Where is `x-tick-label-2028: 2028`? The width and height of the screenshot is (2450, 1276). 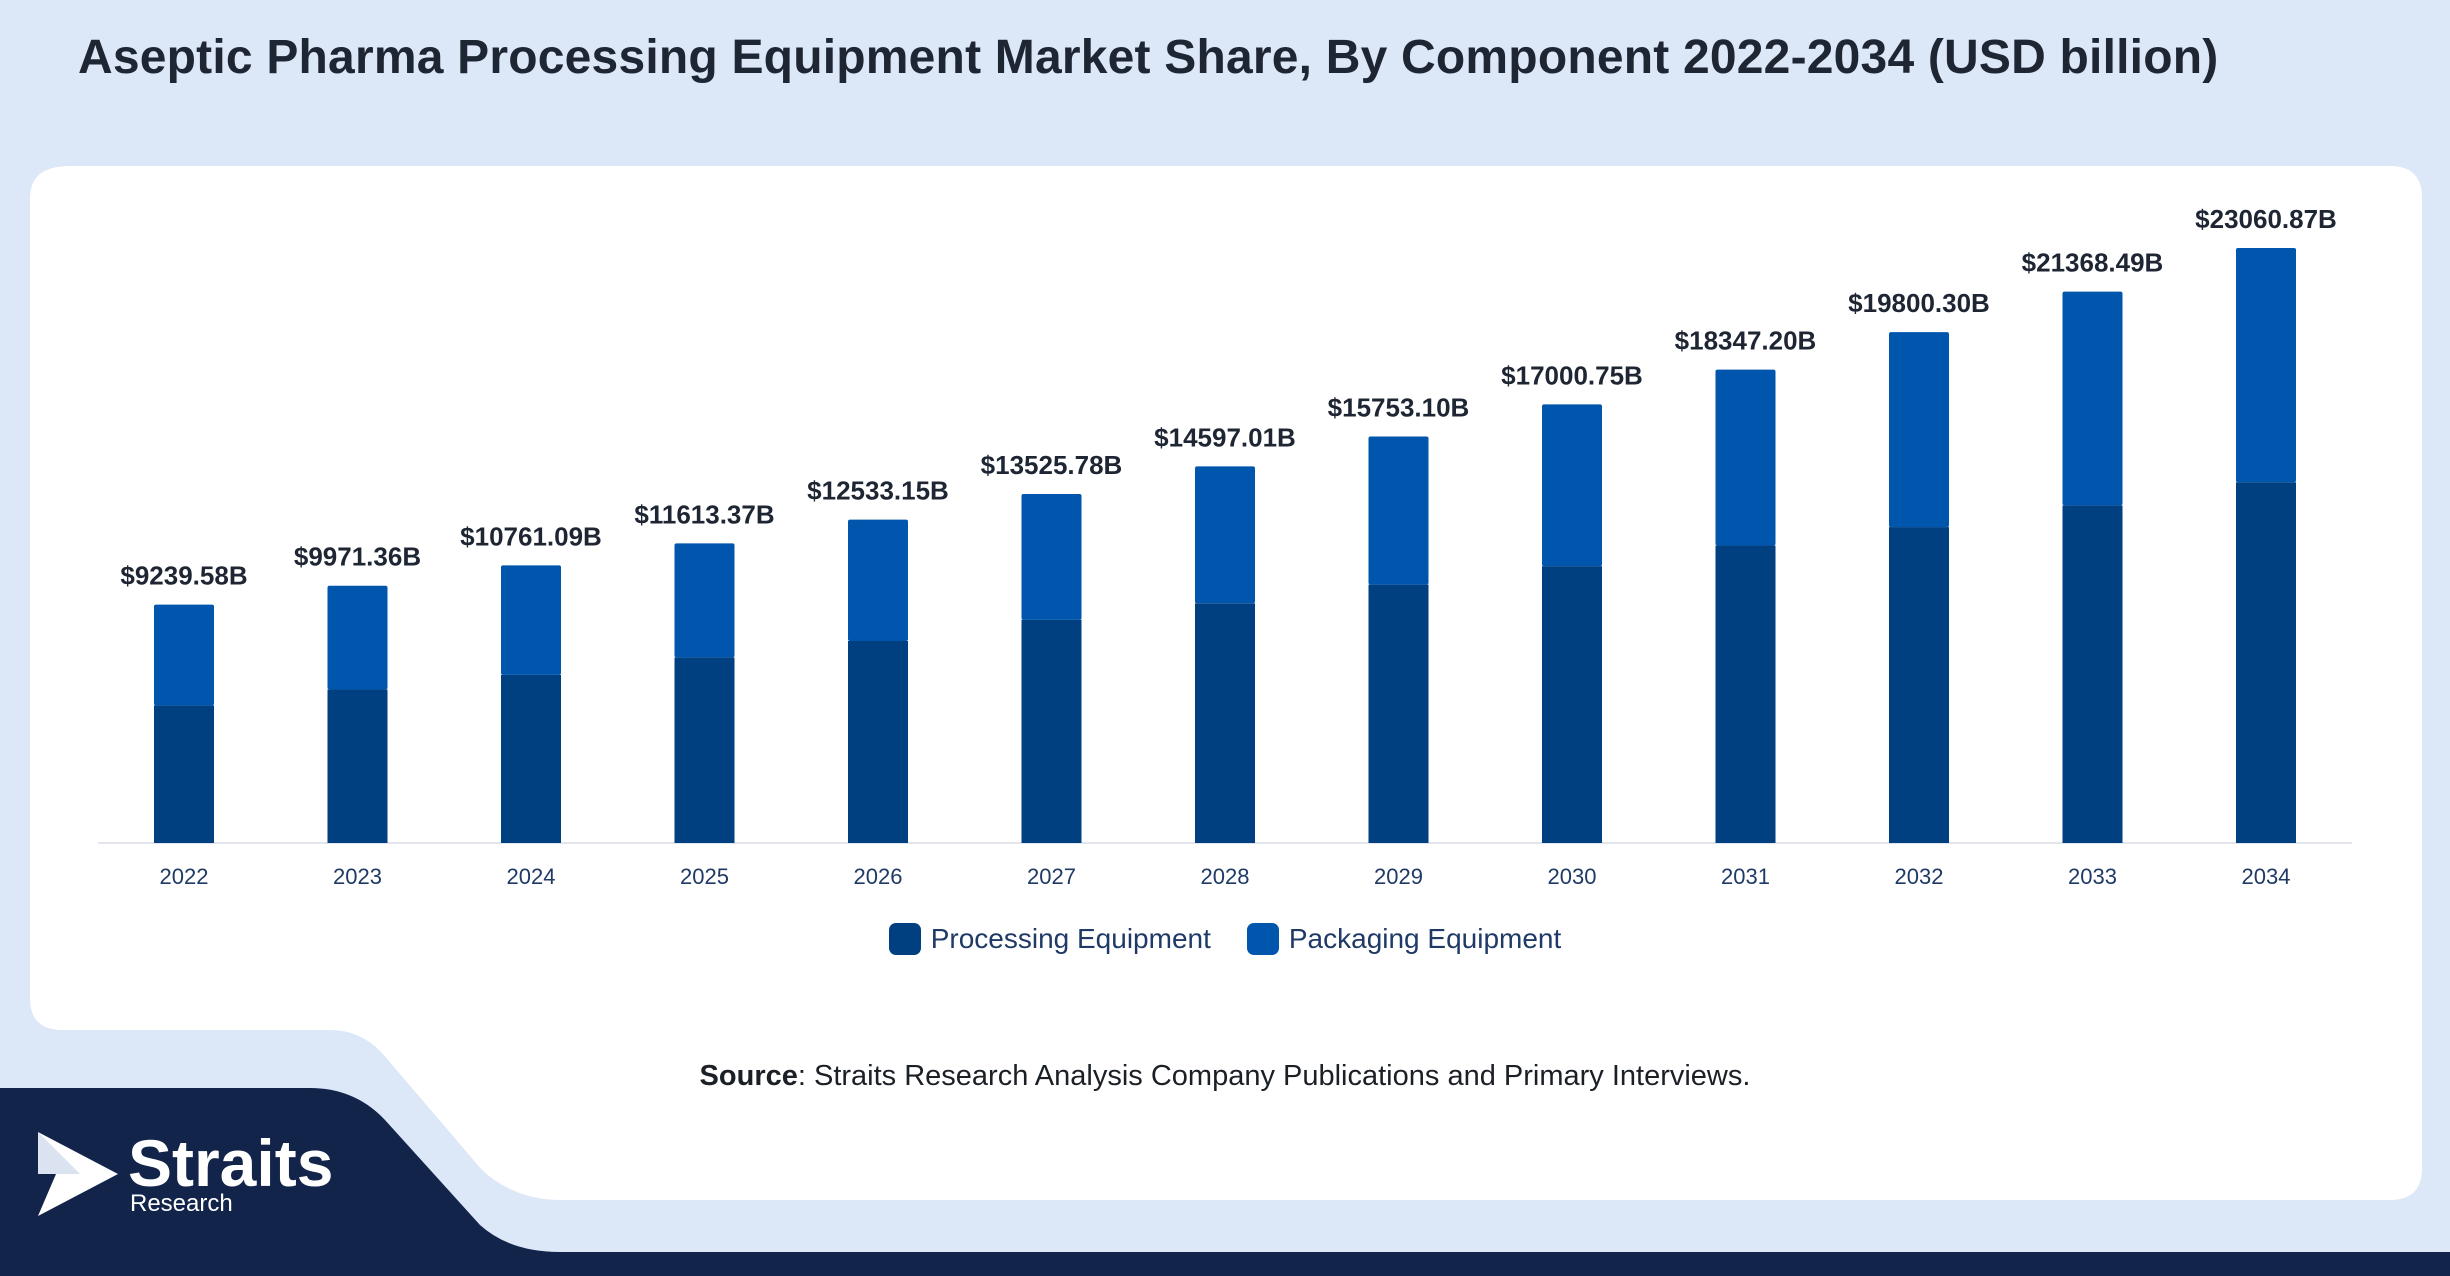
x-tick-label-2028: 2028 is located at coordinates (1225, 876).